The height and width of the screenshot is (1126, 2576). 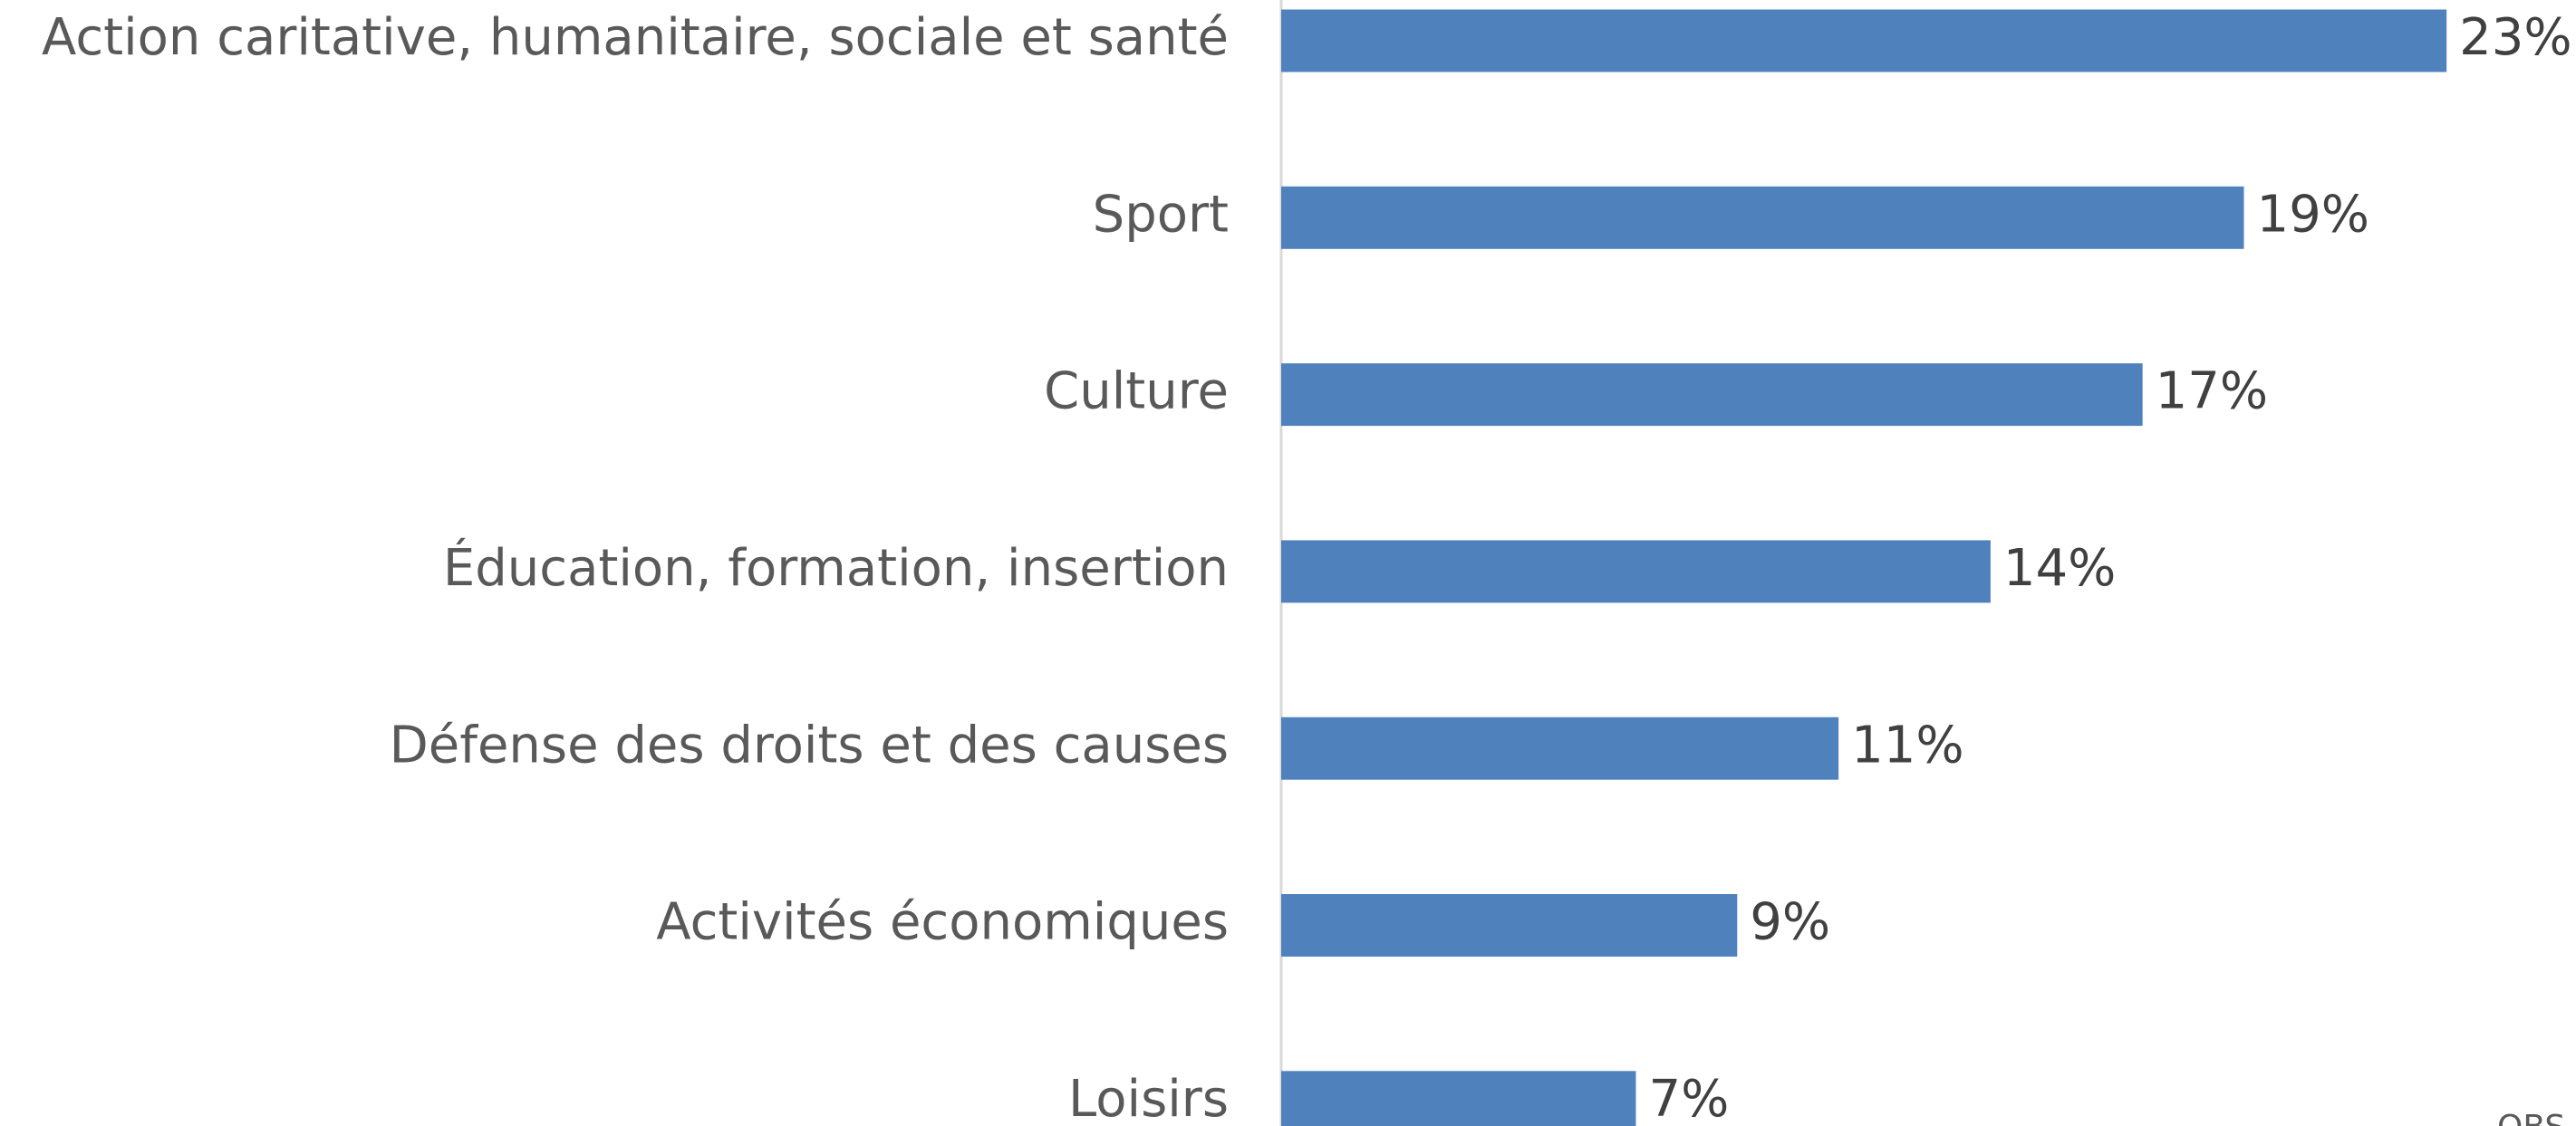 What do you see at coordinates (809, 745) in the screenshot?
I see `category-label: Défense des droits et des causes` at bounding box center [809, 745].